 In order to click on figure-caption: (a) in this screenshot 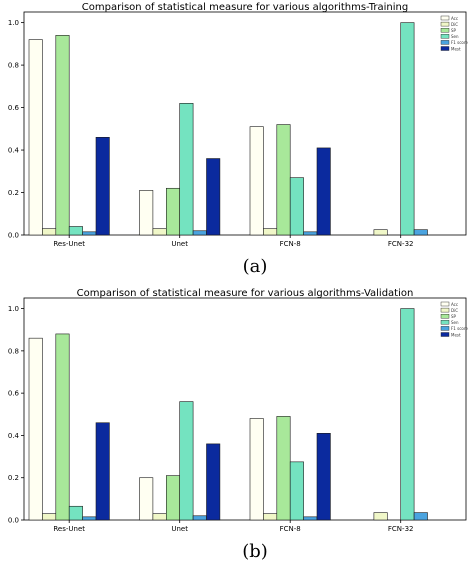, I will do `click(255, 266)`.